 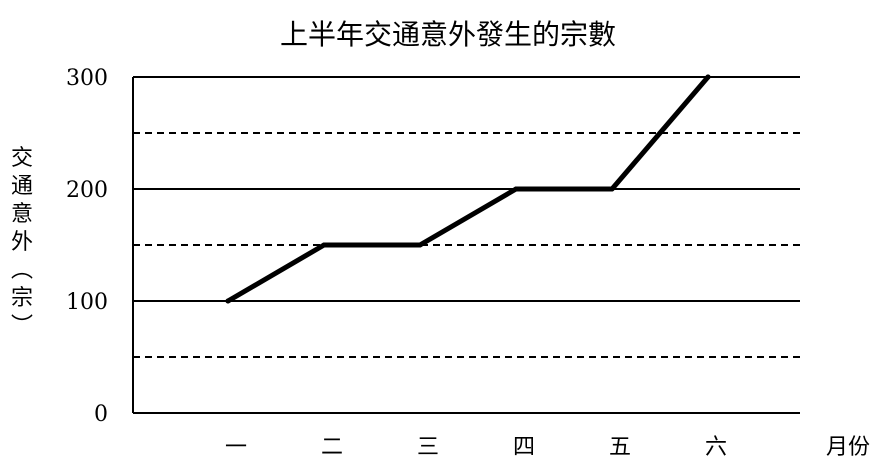 I want to click on x-tick-label: 五, so click(x=620, y=447).